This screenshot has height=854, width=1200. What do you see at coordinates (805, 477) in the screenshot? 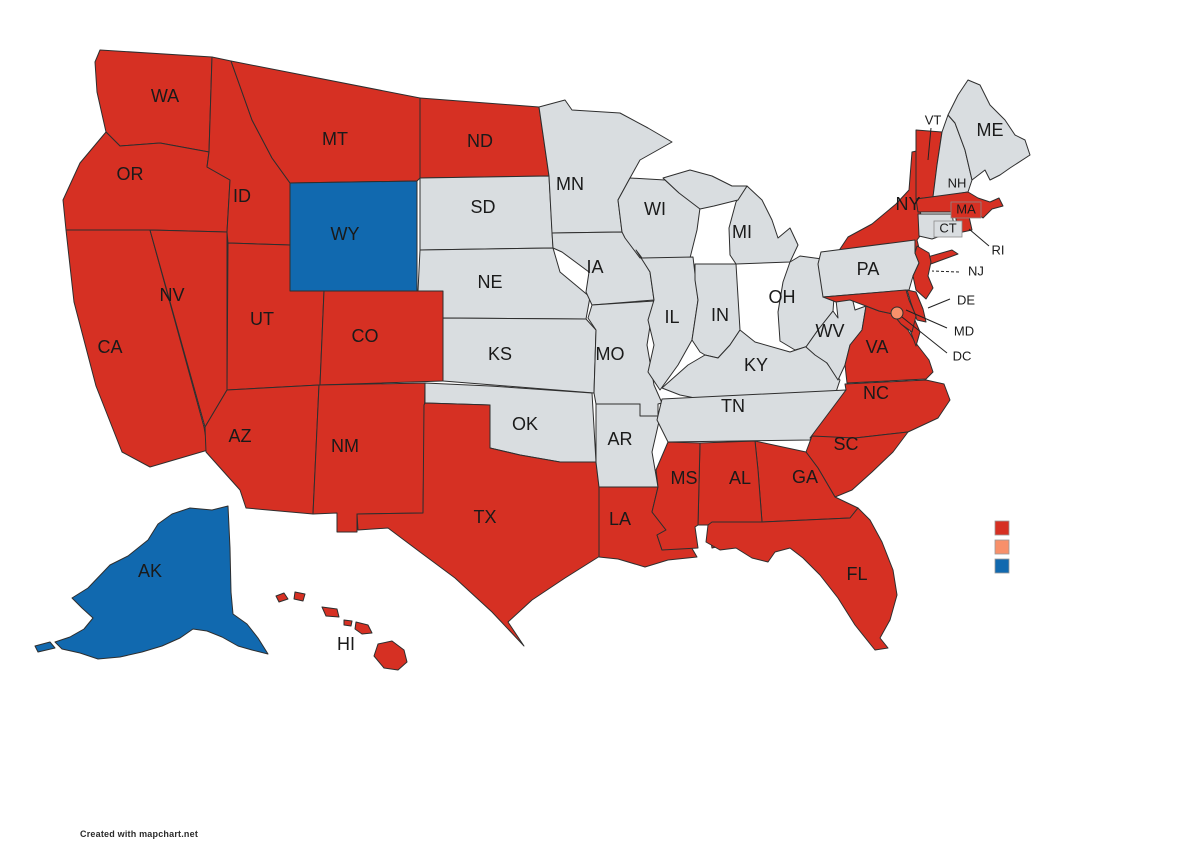
I see `state-label-GA: GA` at bounding box center [805, 477].